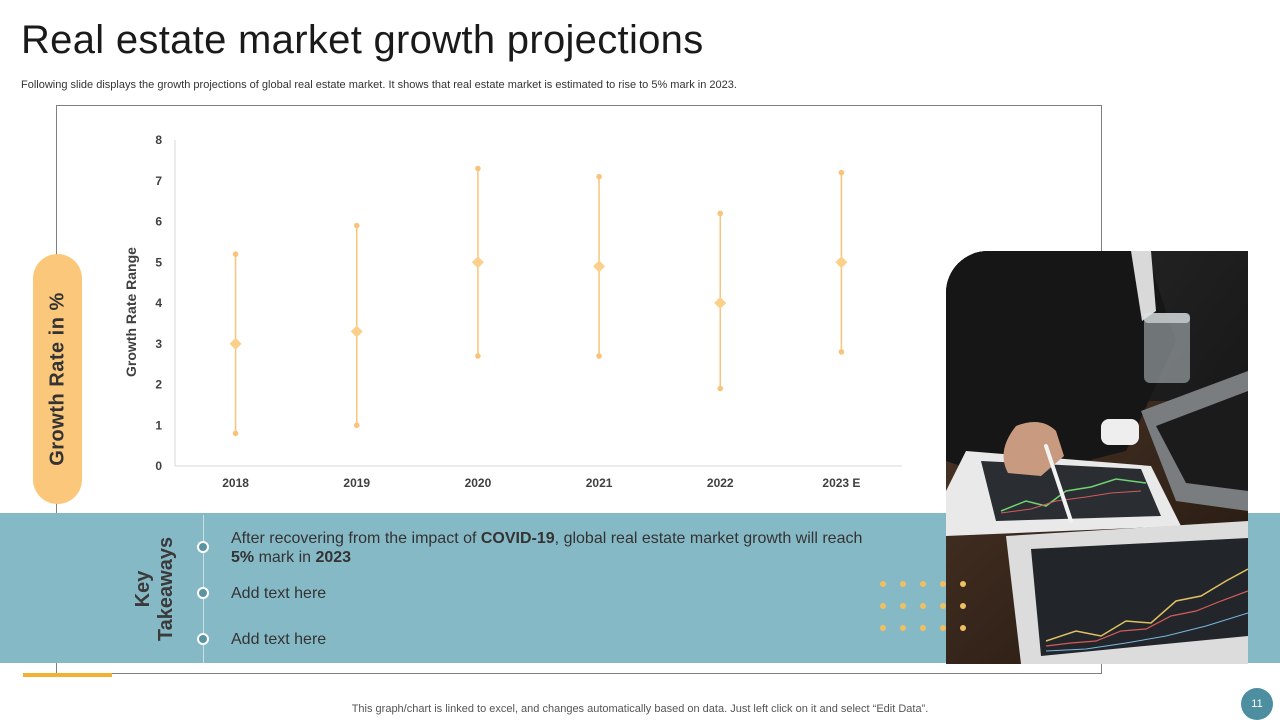  What do you see at coordinates (1257, 704) in the screenshot?
I see `page-number-badge: 11` at bounding box center [1257, 704].